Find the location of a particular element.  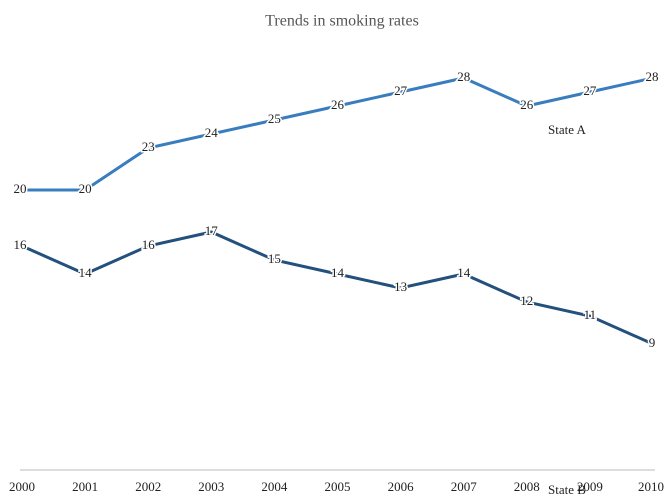

series-label: State A is located at coordinates (567, 129).